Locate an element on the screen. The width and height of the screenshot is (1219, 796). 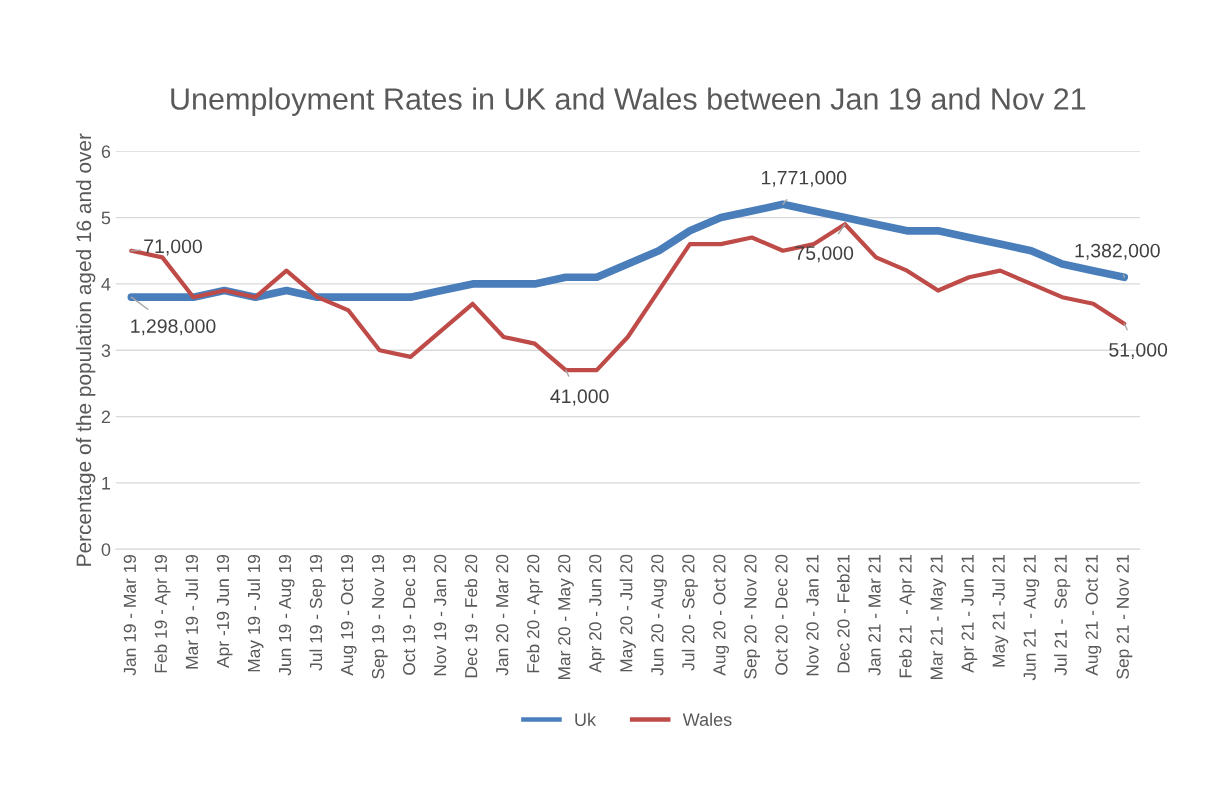
y-tick-label: 6 is located at coordinates (106, 151).